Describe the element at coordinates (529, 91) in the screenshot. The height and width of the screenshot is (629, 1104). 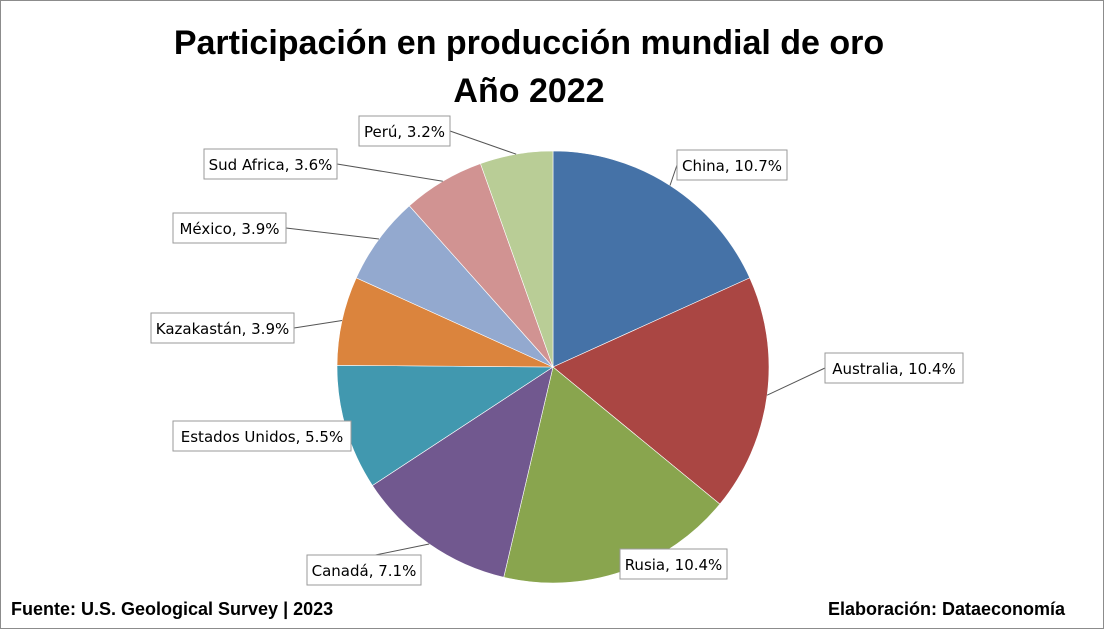
I see `chart-subtitle: Año 2022` at that location.